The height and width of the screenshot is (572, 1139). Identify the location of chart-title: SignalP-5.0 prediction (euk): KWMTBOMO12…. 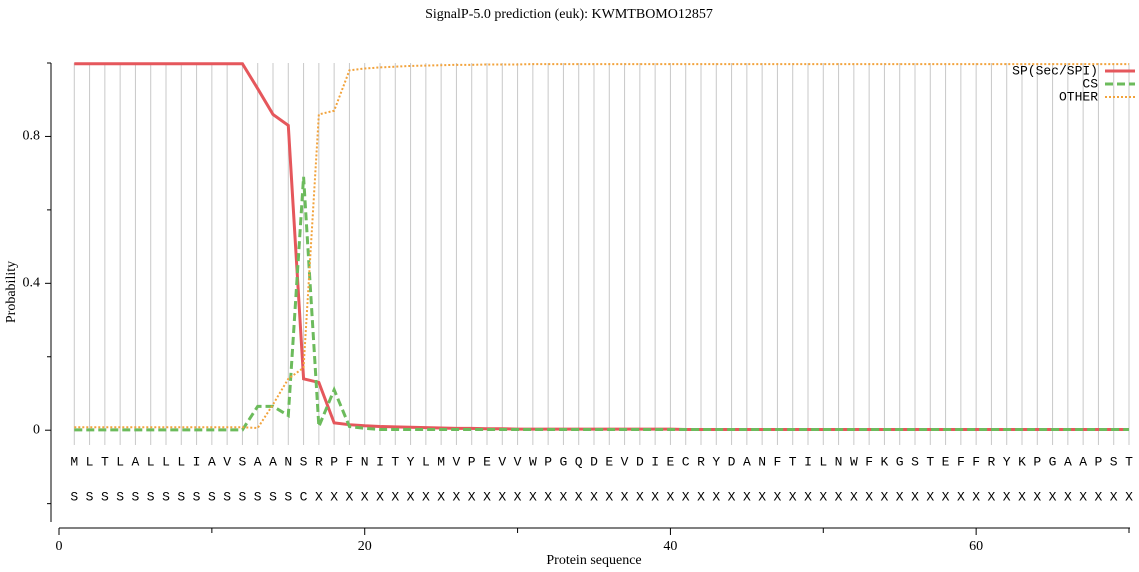
(569, 14).